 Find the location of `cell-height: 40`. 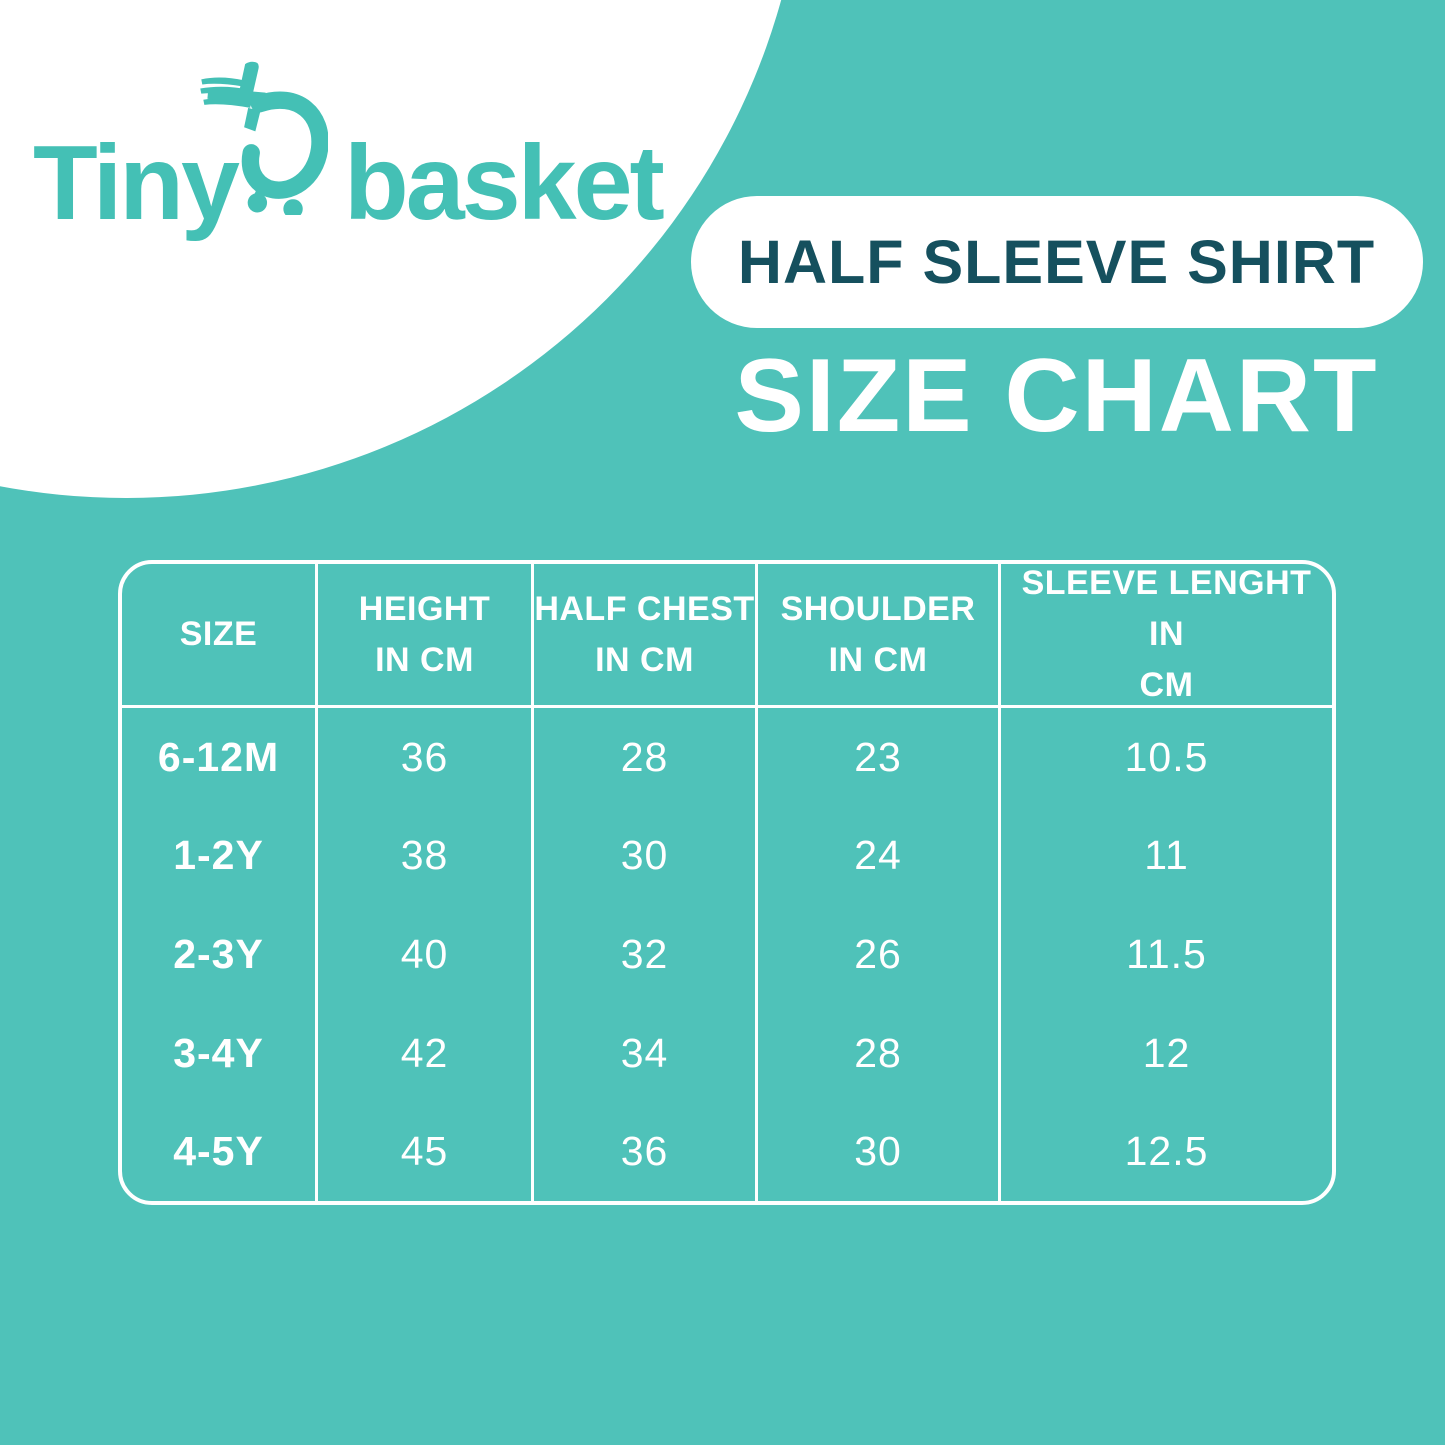

cell-height: 40 is located at coordinates (426, 954).